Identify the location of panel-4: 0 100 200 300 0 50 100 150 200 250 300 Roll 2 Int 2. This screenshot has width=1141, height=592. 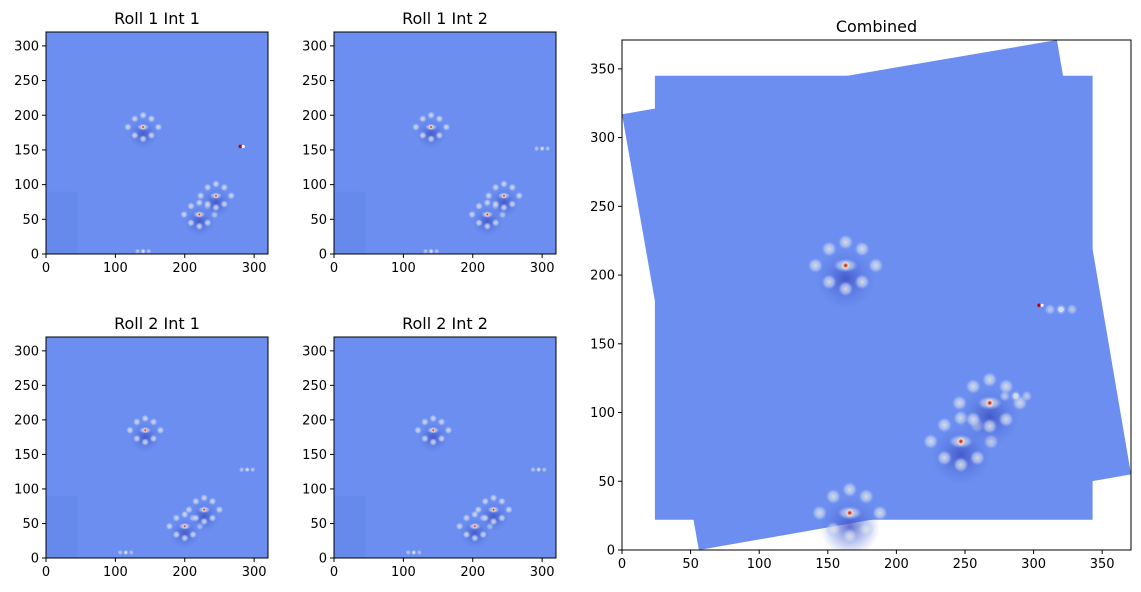
(429, 447).